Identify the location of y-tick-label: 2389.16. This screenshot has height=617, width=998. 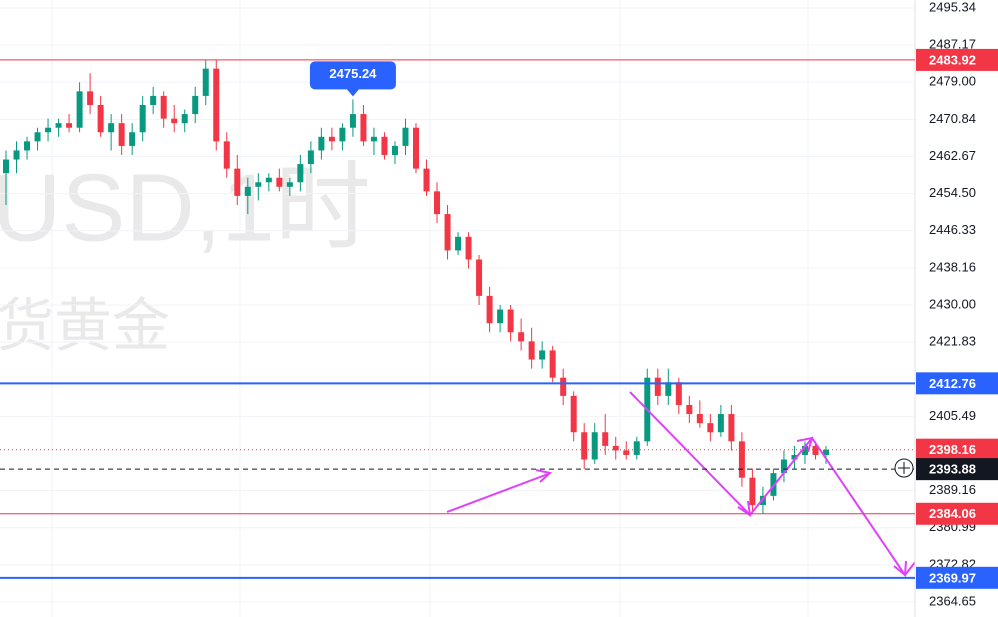
(952, 489).